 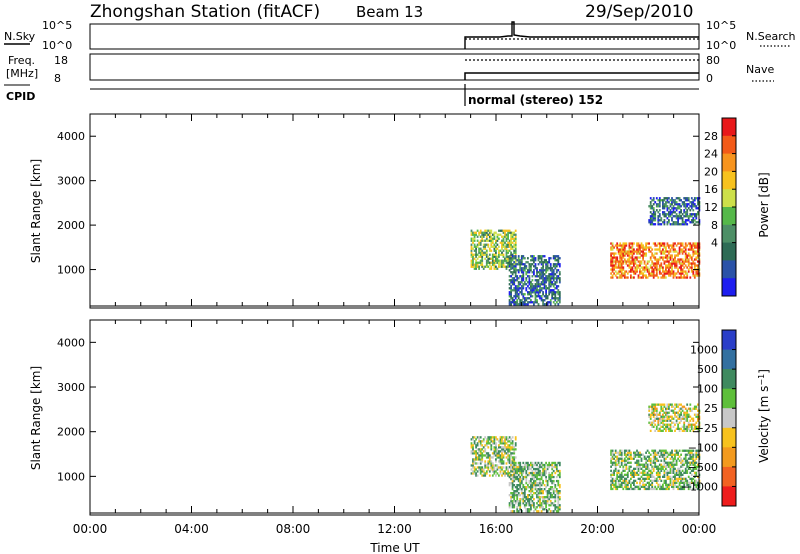 I want to click on colorbar-label: 20, so click(x=711, y=171).